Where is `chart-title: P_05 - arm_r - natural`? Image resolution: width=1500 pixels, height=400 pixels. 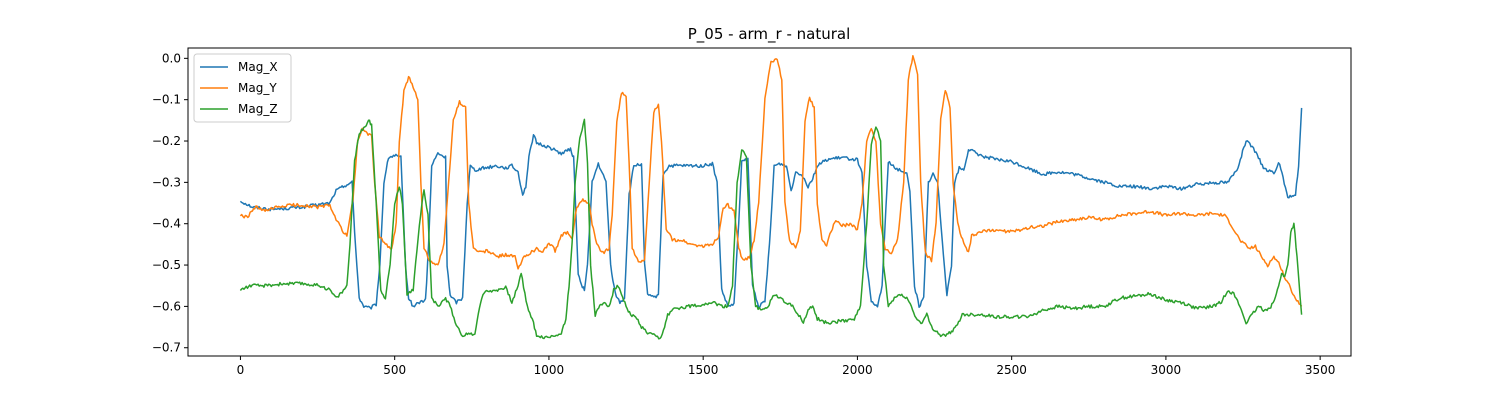
chart-title: P_05 - arm_r - natural is located at coordinates (769, 34).